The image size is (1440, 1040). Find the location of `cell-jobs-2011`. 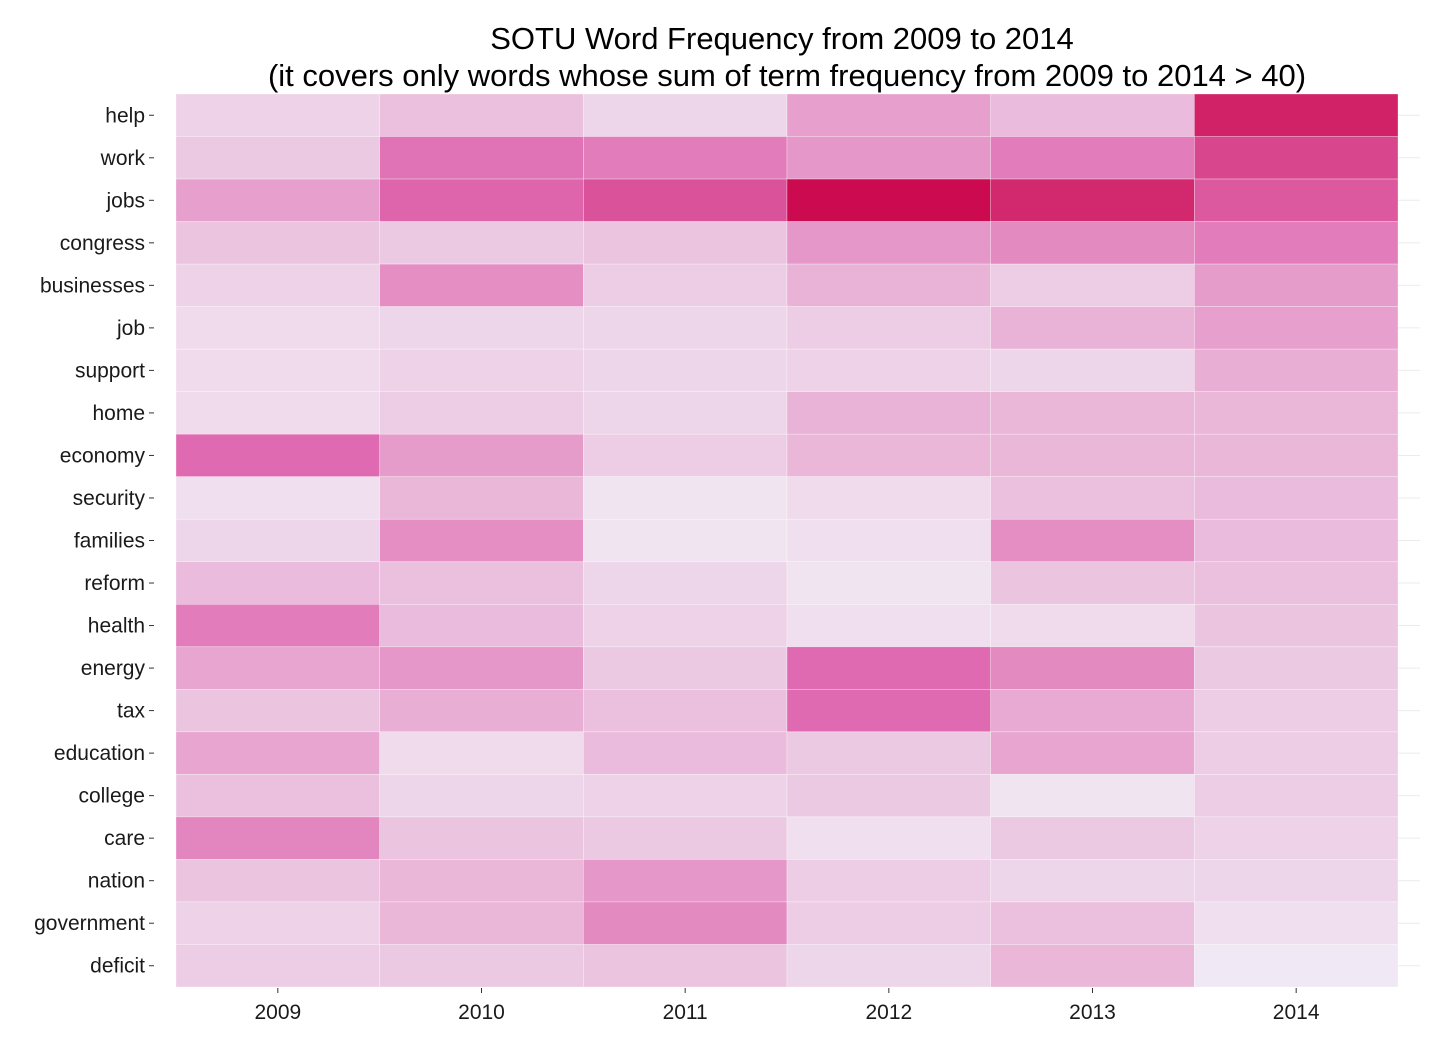

cell-jobs-2011 is located at coordinates (685, 200).